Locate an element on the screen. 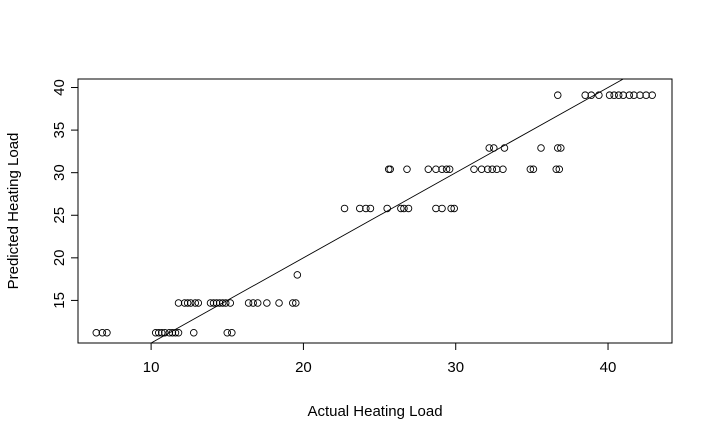  x-axis-title: Actual Heating Load is located at coordinates (374, 411).